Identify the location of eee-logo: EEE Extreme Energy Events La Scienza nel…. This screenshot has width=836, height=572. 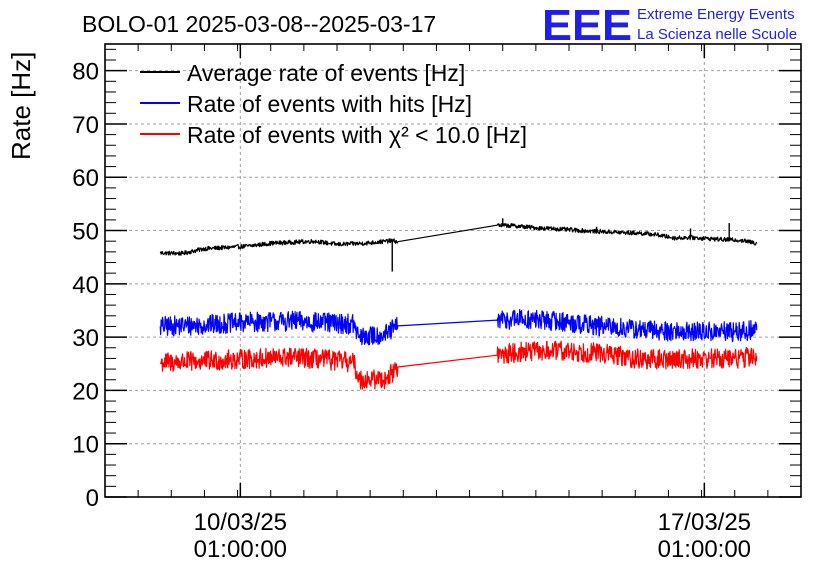
(669, 25).